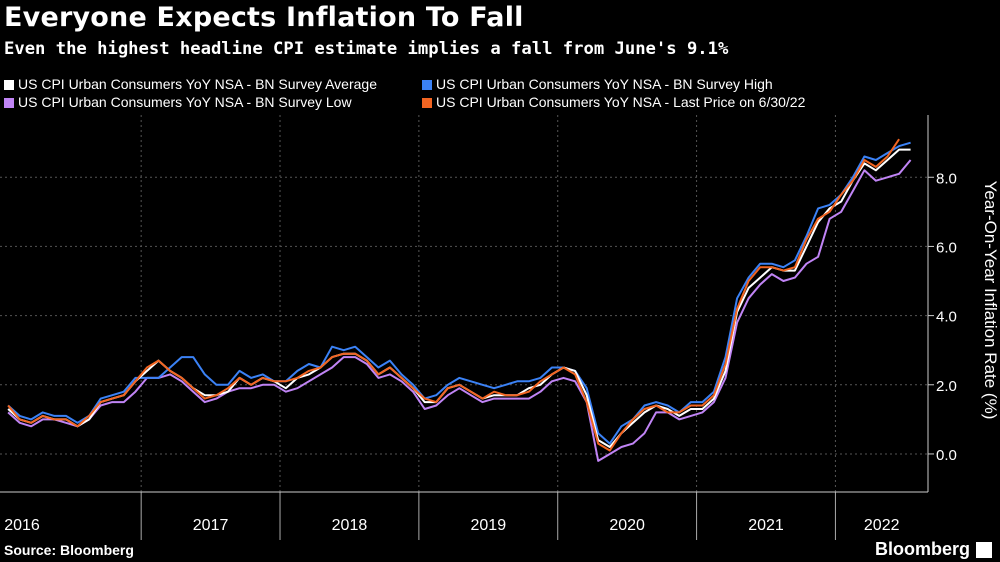 The image size is (1000, 562). I want to click on x-tick-label: 2021, so click(766, 525).